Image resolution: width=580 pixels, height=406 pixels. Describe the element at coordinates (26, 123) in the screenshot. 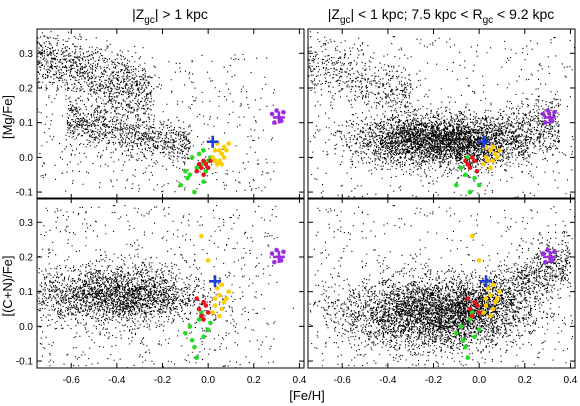

I see `y-tick-label: 0.1` at that location.